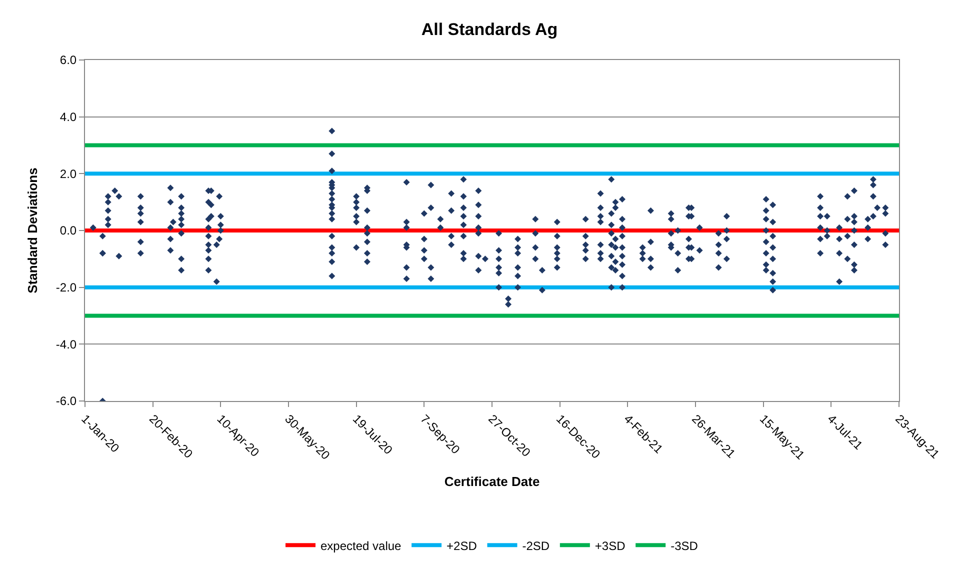  I want to click on y-axis-title: Standard Deviations, so click(32, 231).